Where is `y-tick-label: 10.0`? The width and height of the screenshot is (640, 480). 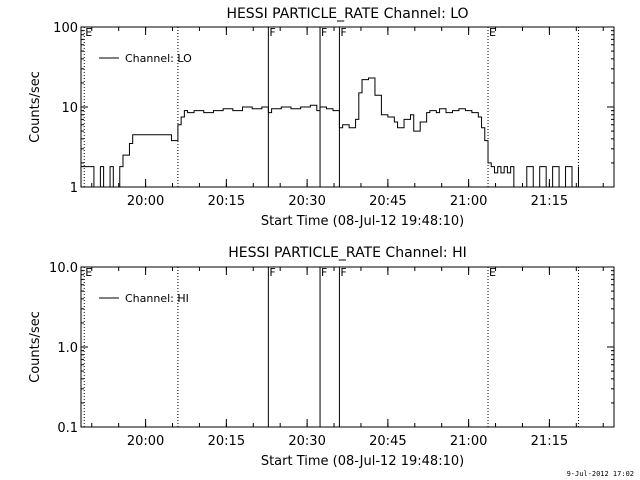 y-tick-label: 10.0 is located at coordinates (63, 268).